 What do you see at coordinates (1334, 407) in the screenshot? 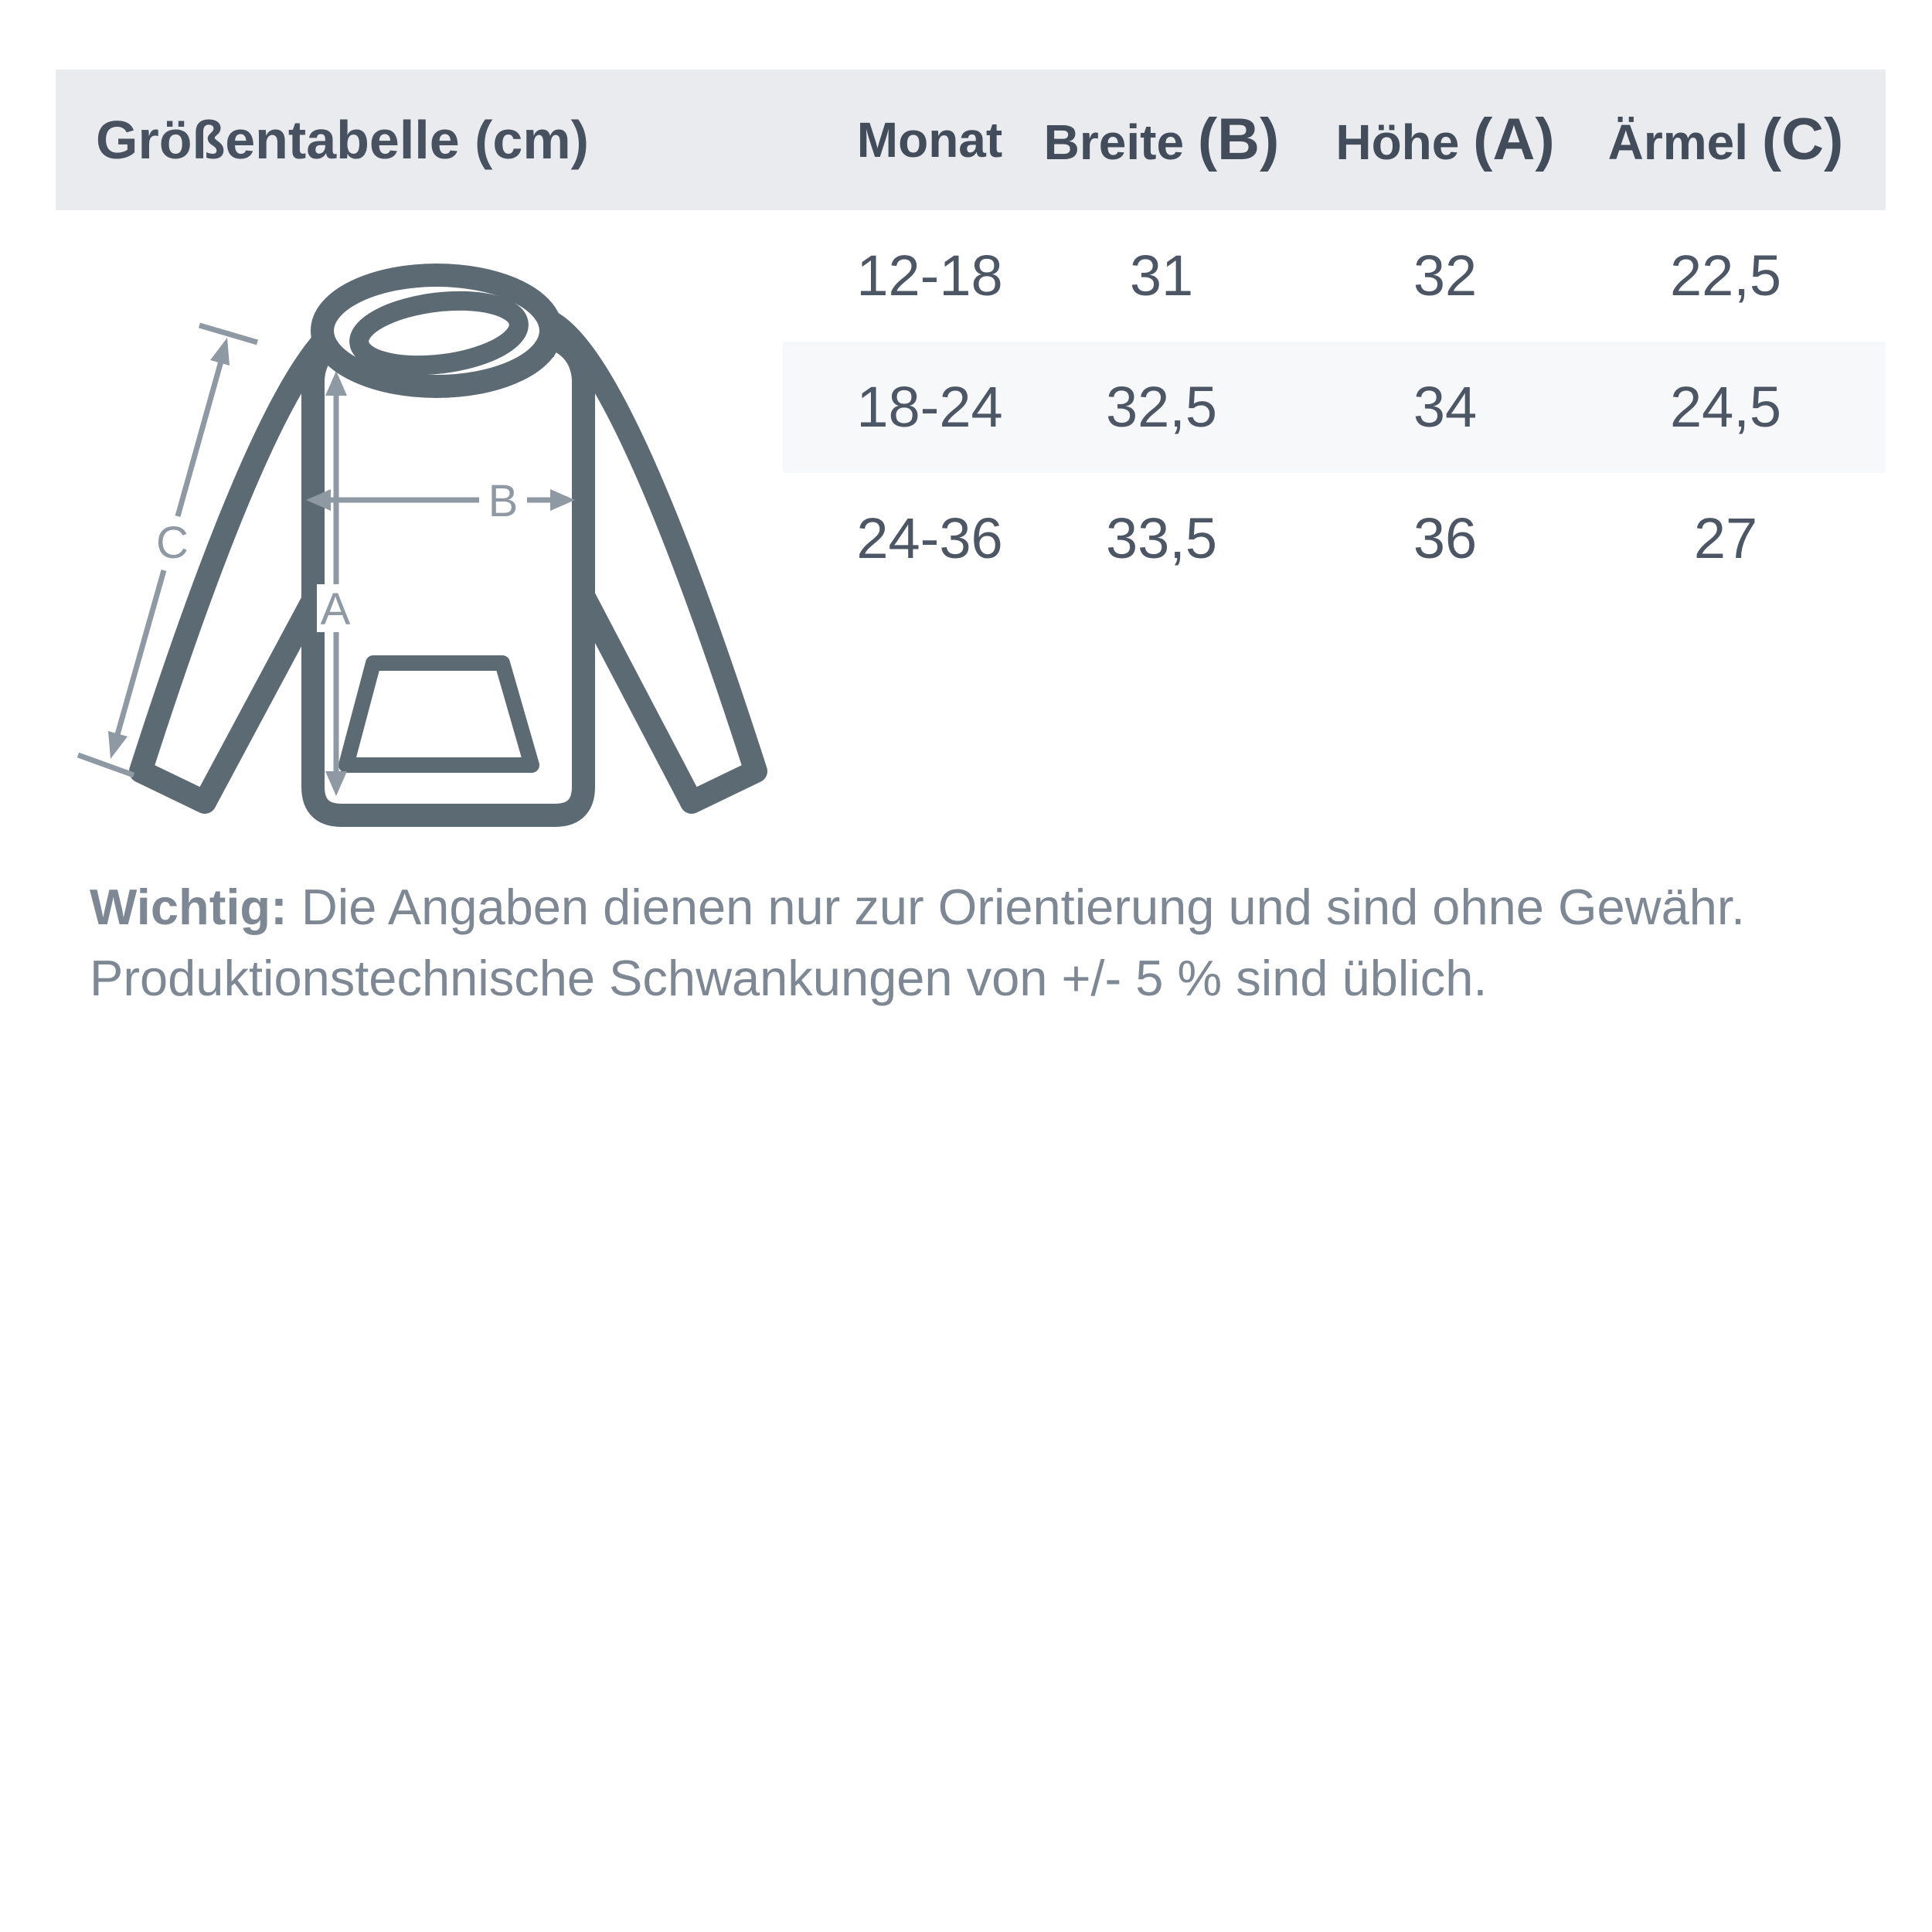
I see `table-row: 18-24 32,5 34 24,5` at bounding box center [1334, 407].